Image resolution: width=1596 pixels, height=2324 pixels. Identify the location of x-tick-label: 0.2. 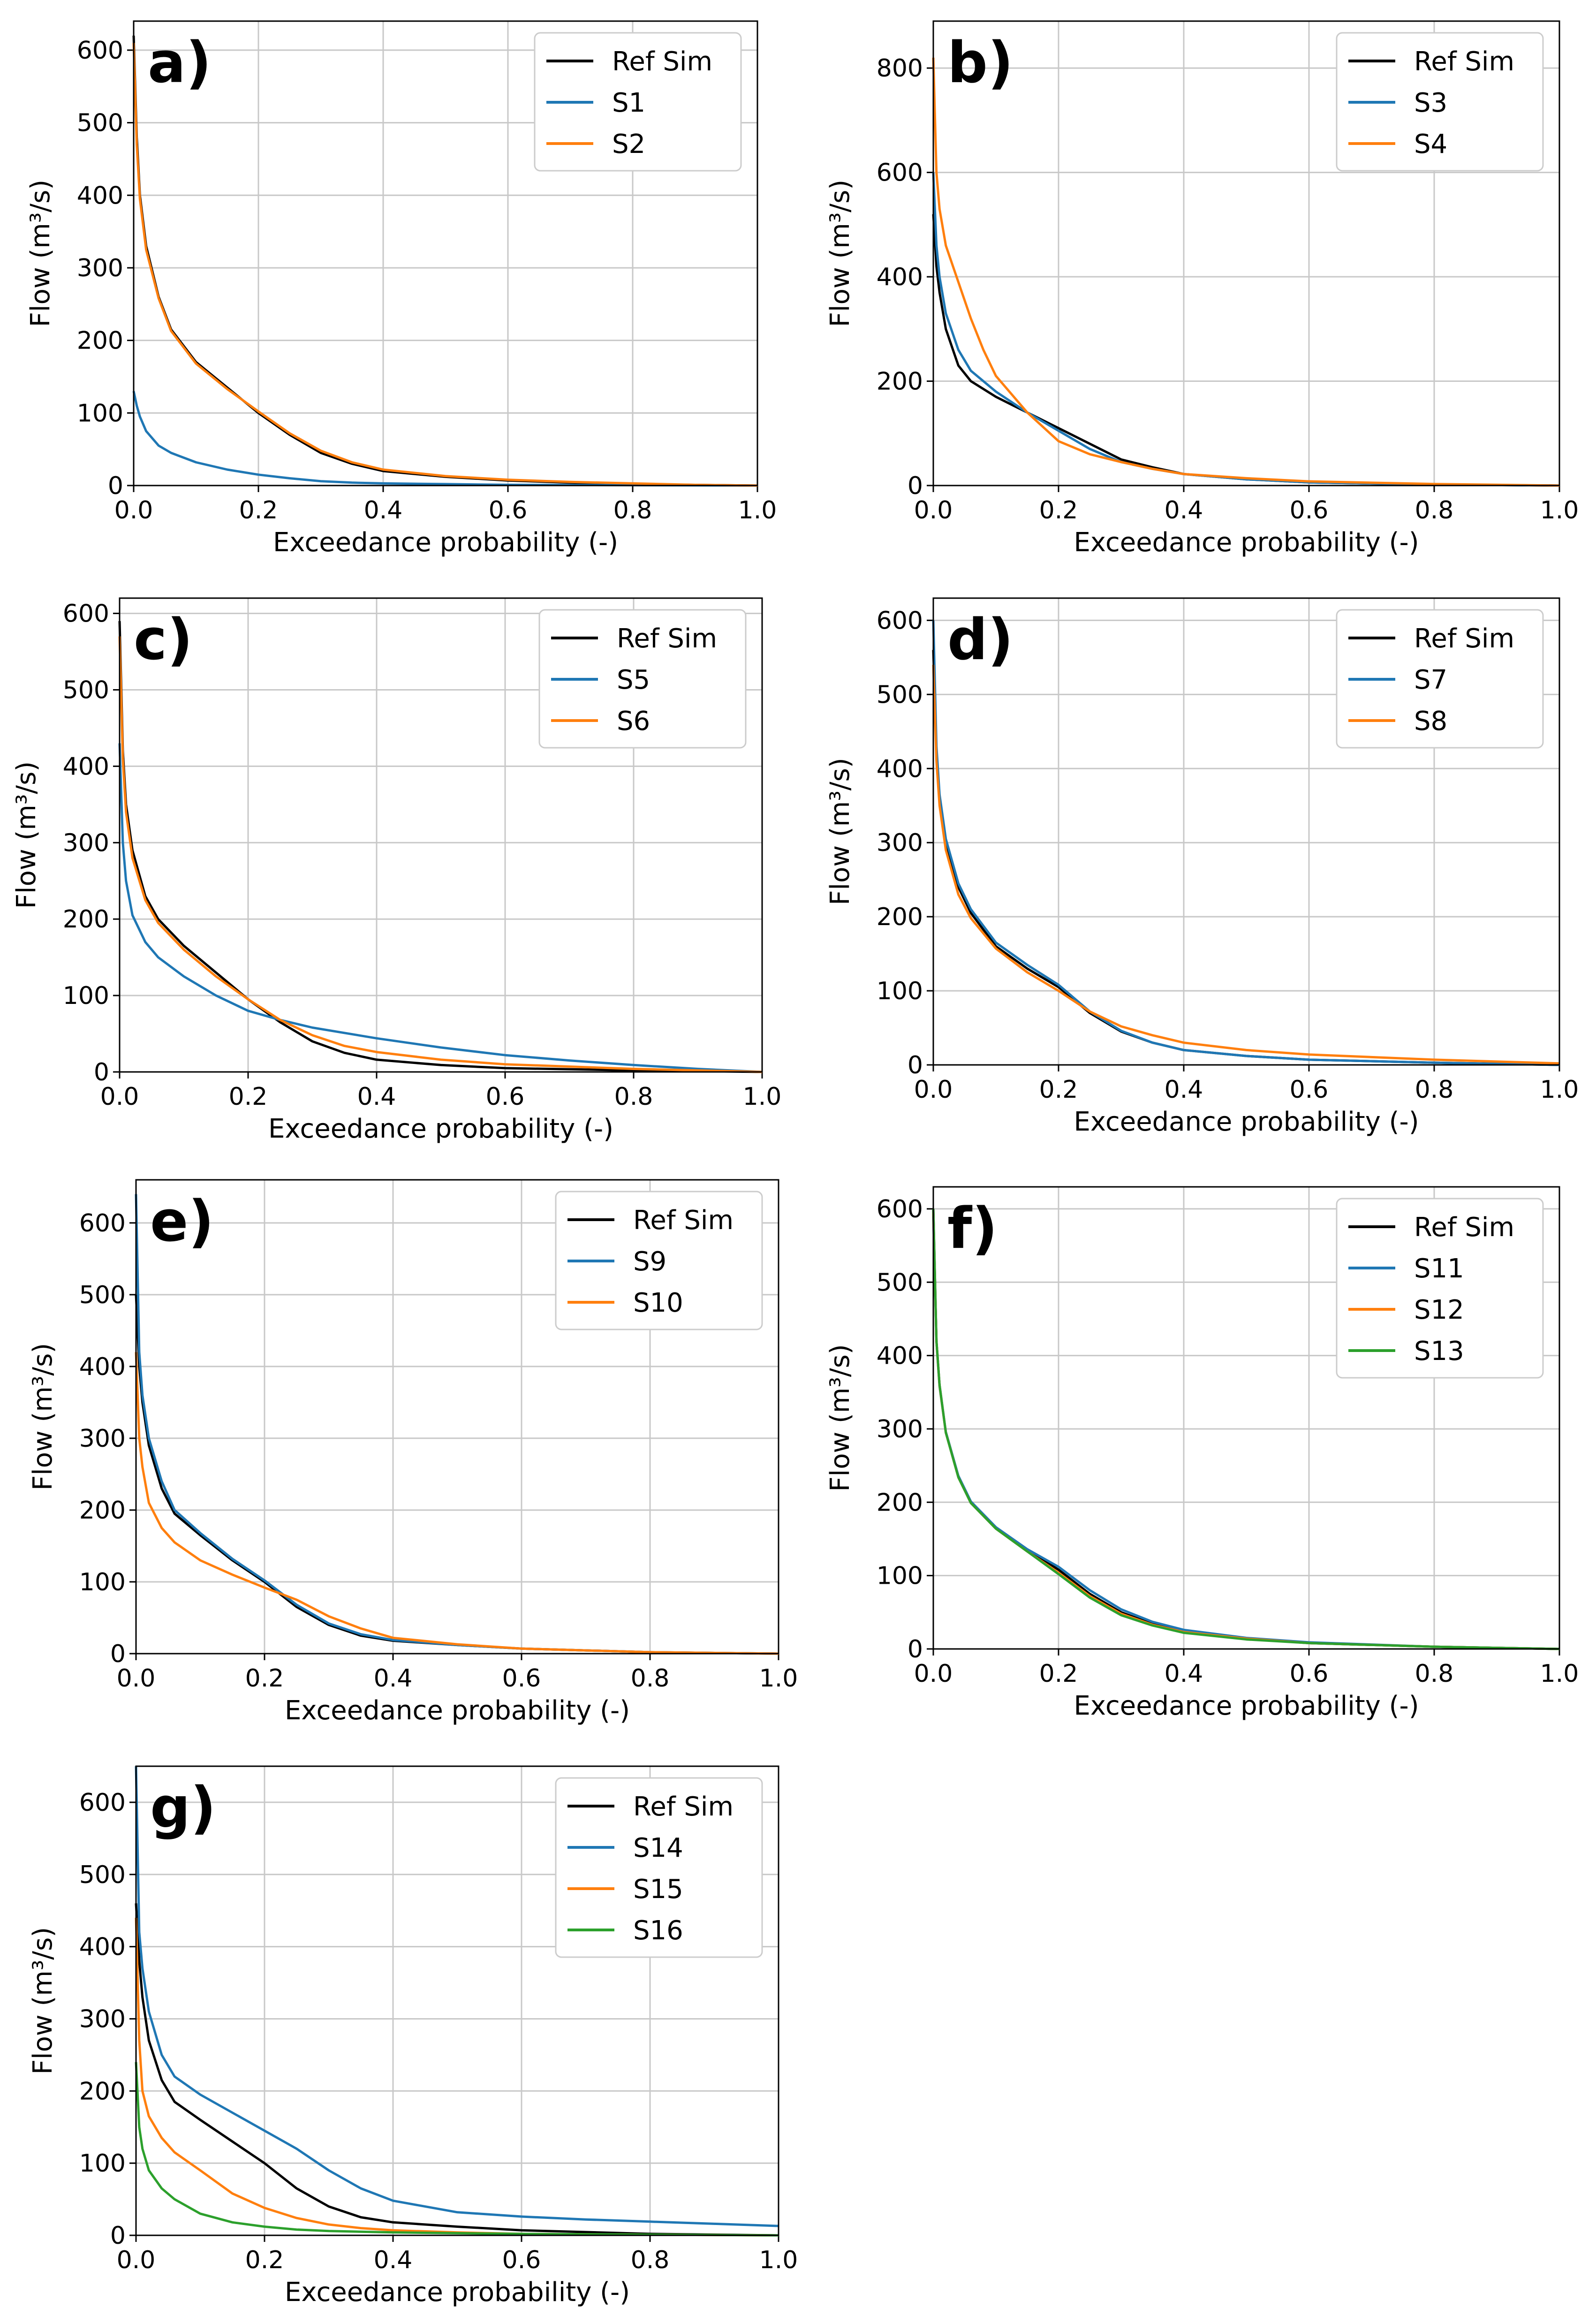
(258, 510).